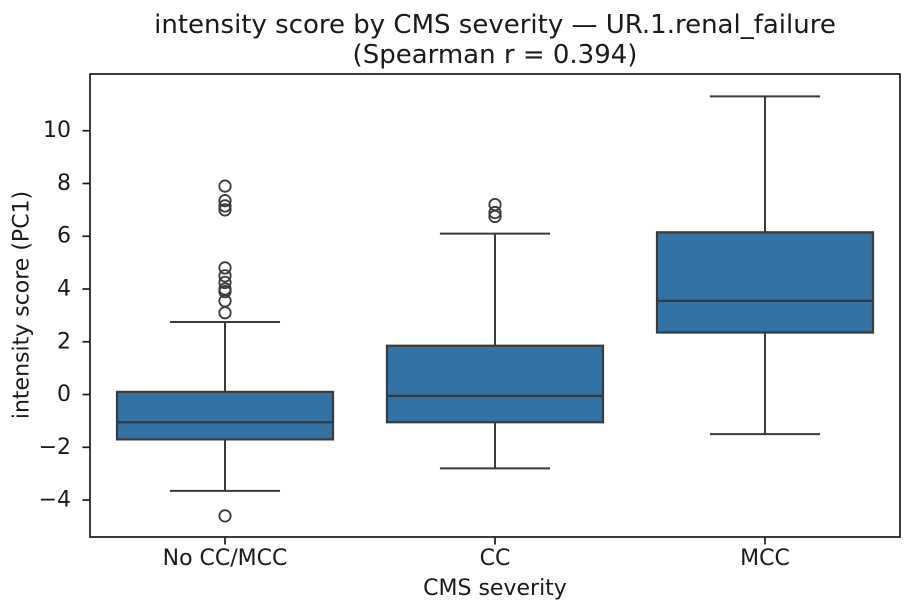 This screenshot has height=615, width=917. I want to click on chart-subtitle: (Spearman r = 0.394), so click(495, 55).